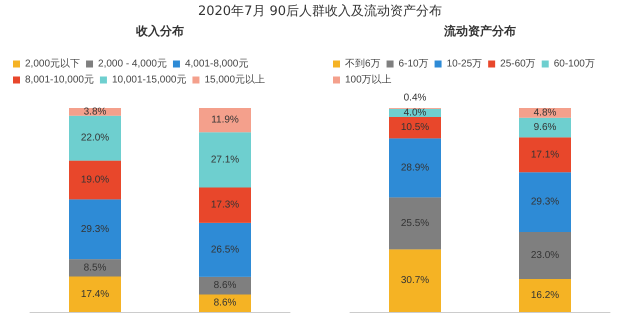 This screenshot has width=640, height=321. I want to click on legend-label: 4,001-8,000元, so click(216, 64).